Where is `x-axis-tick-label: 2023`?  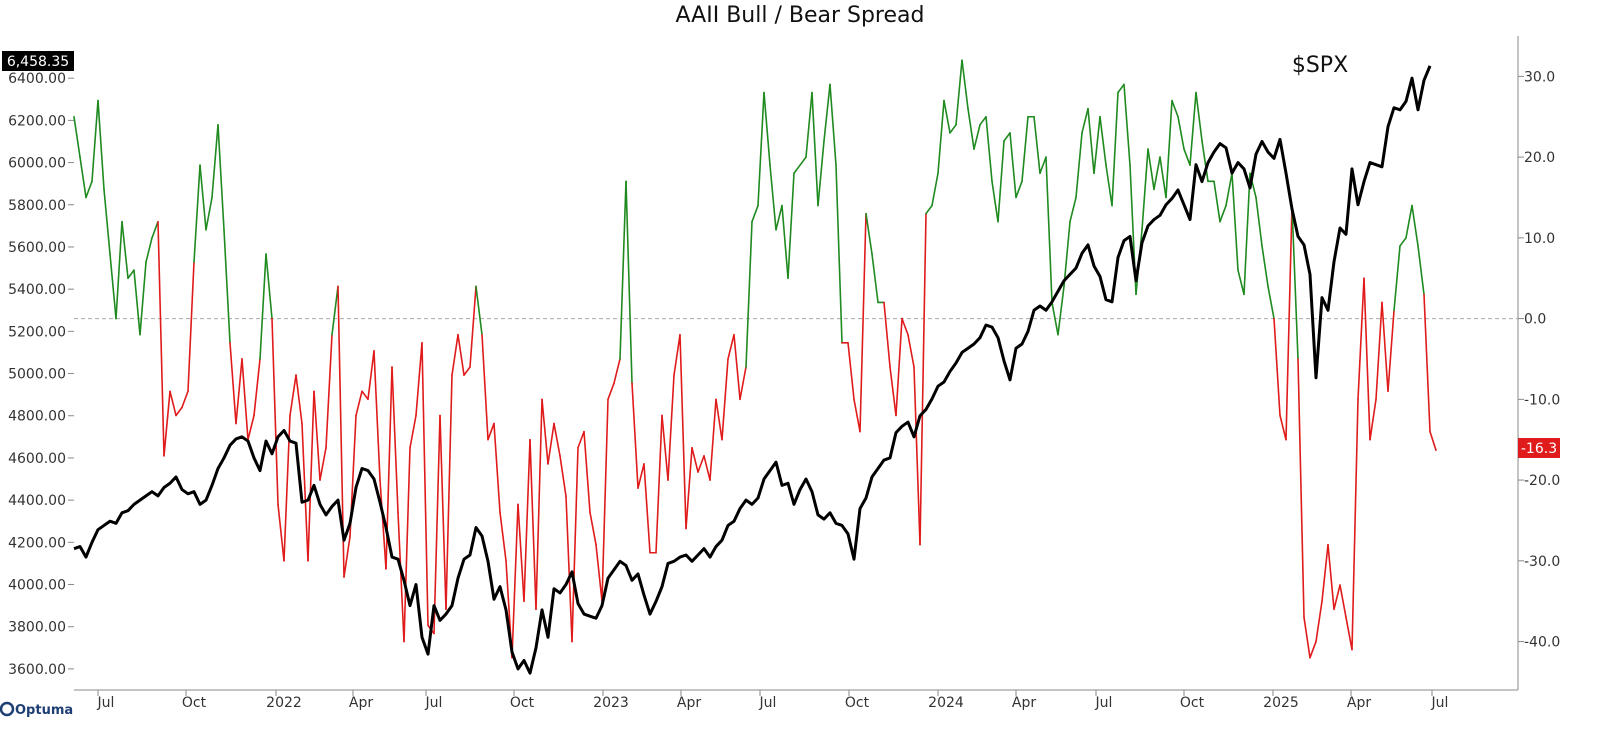
x-axis-tick-label: 2023 is located at coordinates (611, 703).